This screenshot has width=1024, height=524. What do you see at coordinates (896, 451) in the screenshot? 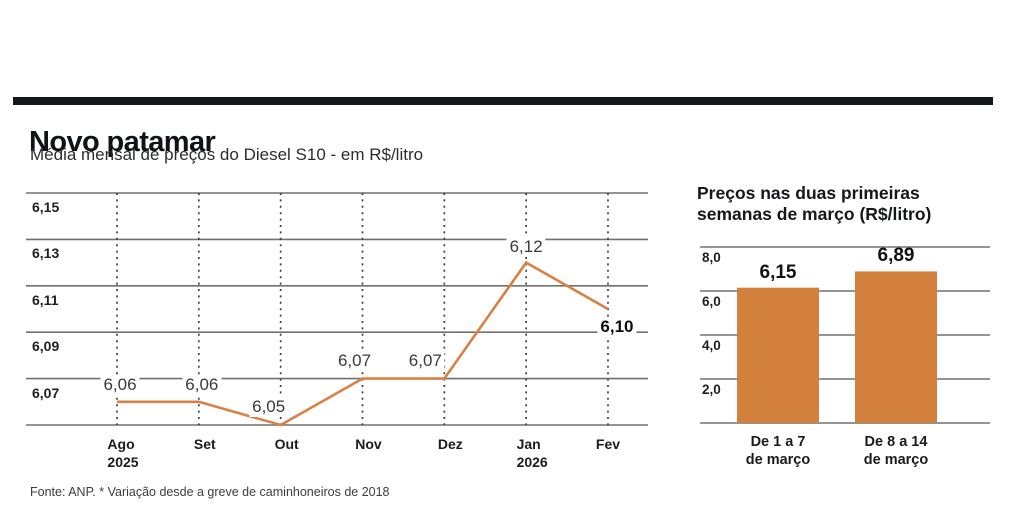
I see `bar-category-label: De 8 a 14 de março` at bounding box center [896, 451].